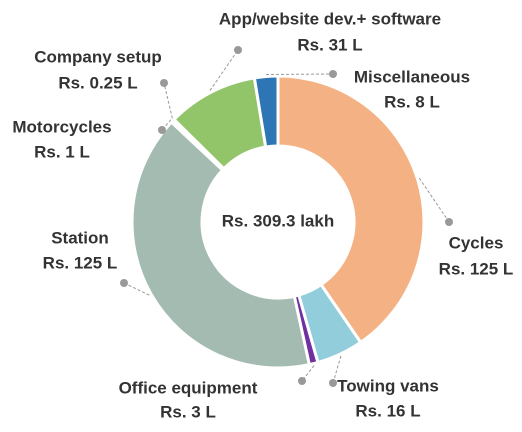 The height and width of the screenshot is (432, 522). Describe the element at coordinates (188, 411) in the screenshot. I see `value-label: Rs. 3 L` at that location.